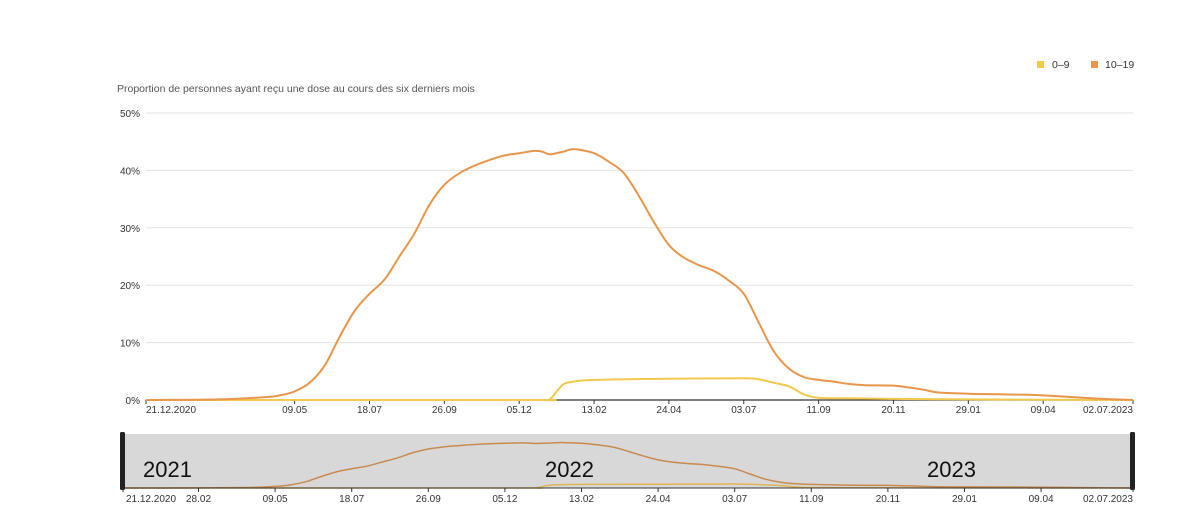  I want to click on navigator-year-labels: 2021 2022 2023, so click(559, 469).